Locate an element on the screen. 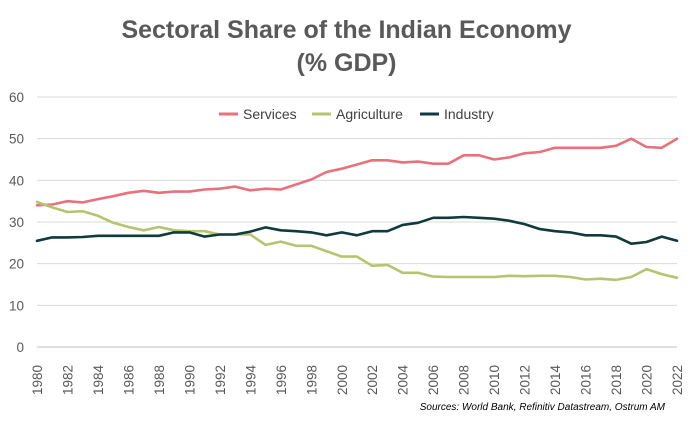 The height and width of the screenshot is (433, 693). x-tick-label-2002: 2002 is located at coordinates (372, 380).